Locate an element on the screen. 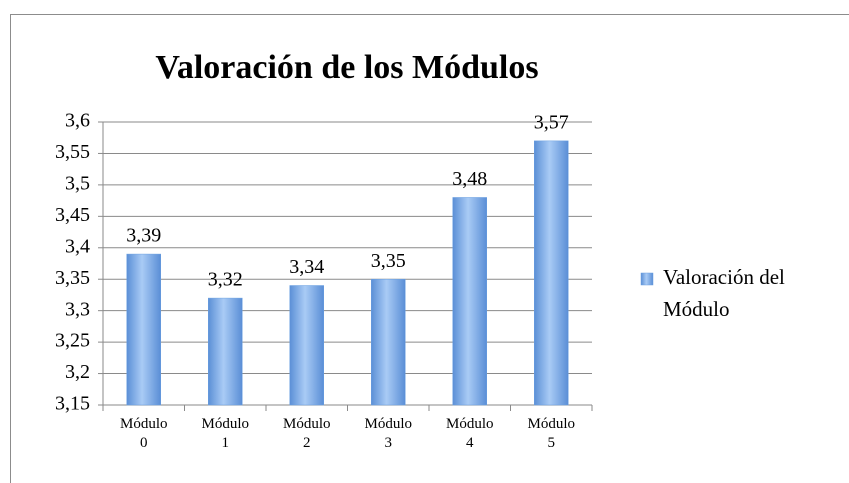 This screenshot has width=849, height=483. y-tick-label: 3,25 is located at coordinates (72, 341).